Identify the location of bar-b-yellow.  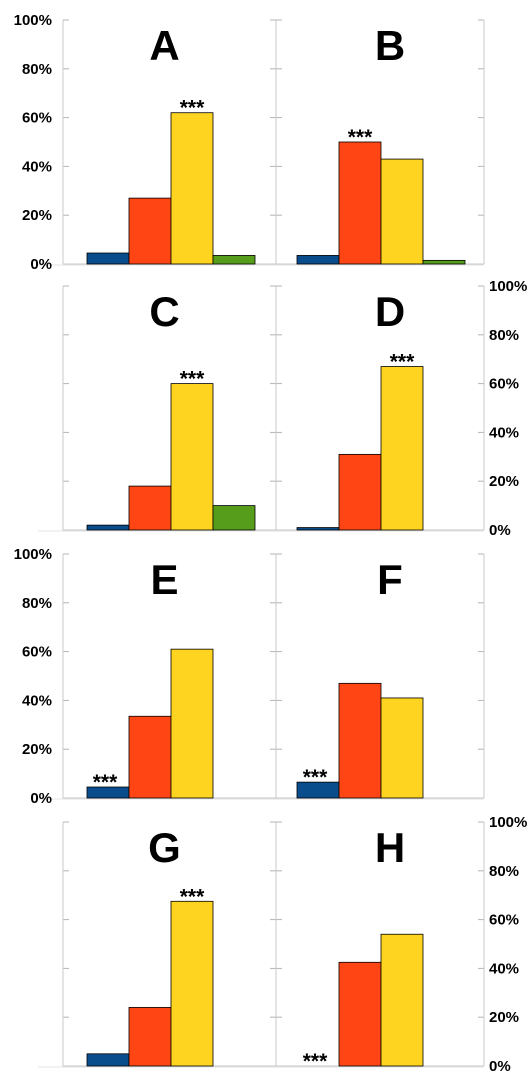
(402, 211).